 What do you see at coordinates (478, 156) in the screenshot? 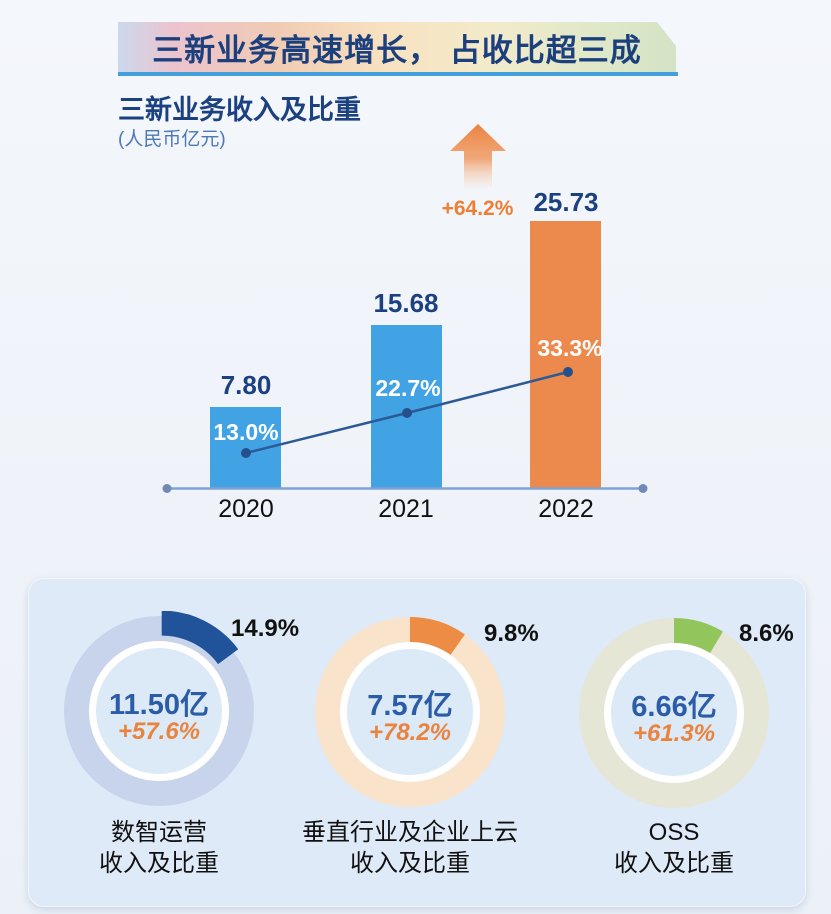
I see `growth-arrow-icon` at bounding box center [478, 156].